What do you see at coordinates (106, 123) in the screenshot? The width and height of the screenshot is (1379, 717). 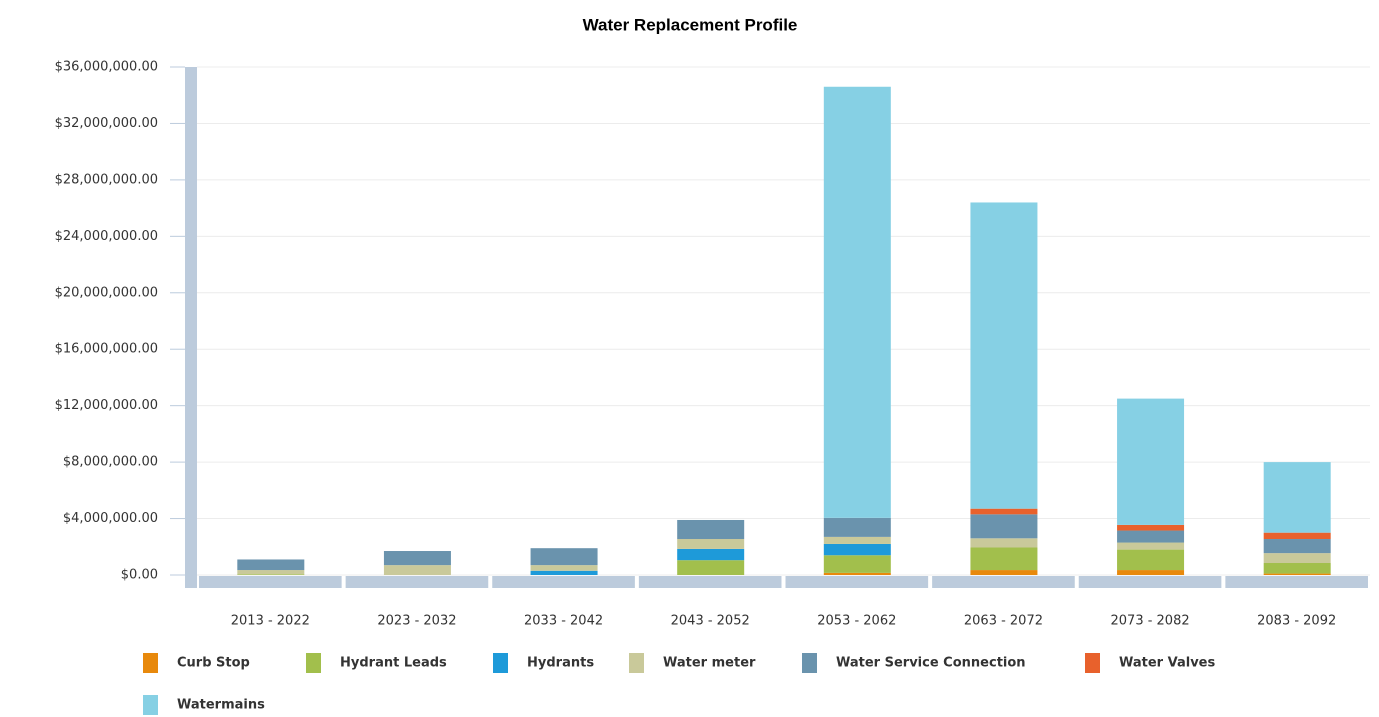 I see `y-tick-label: $32,000,000.00` at bounding box center [106, 123].